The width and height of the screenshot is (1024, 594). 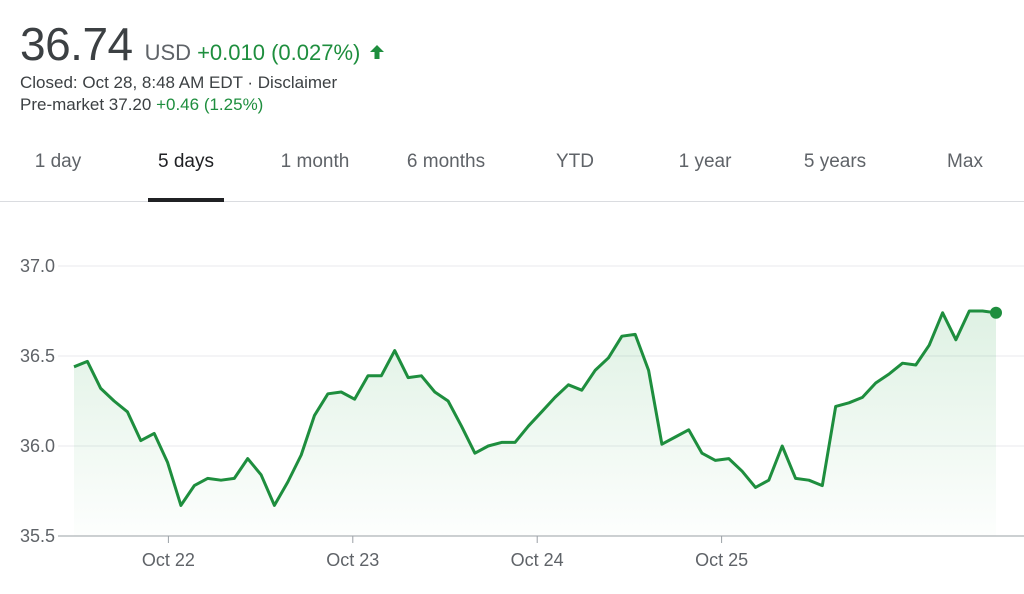 What do you see at coordinates (445, 553) in the screenshot?
I see `x-axis: Oct 22 Oct 23 Oct 24 Oct 25` at bounding box center [445, 553].